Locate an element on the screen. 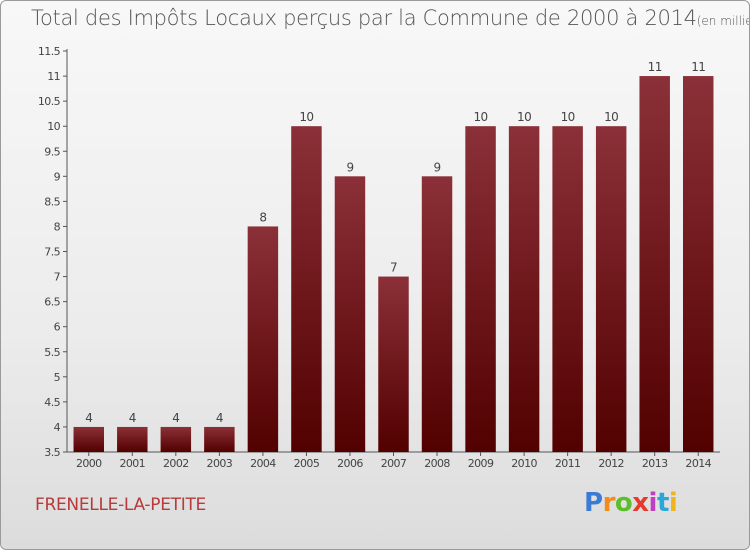 The width and height of the screenshot is (750, 550). x-tick-label: 2003 is located at coordinates (220, 463).